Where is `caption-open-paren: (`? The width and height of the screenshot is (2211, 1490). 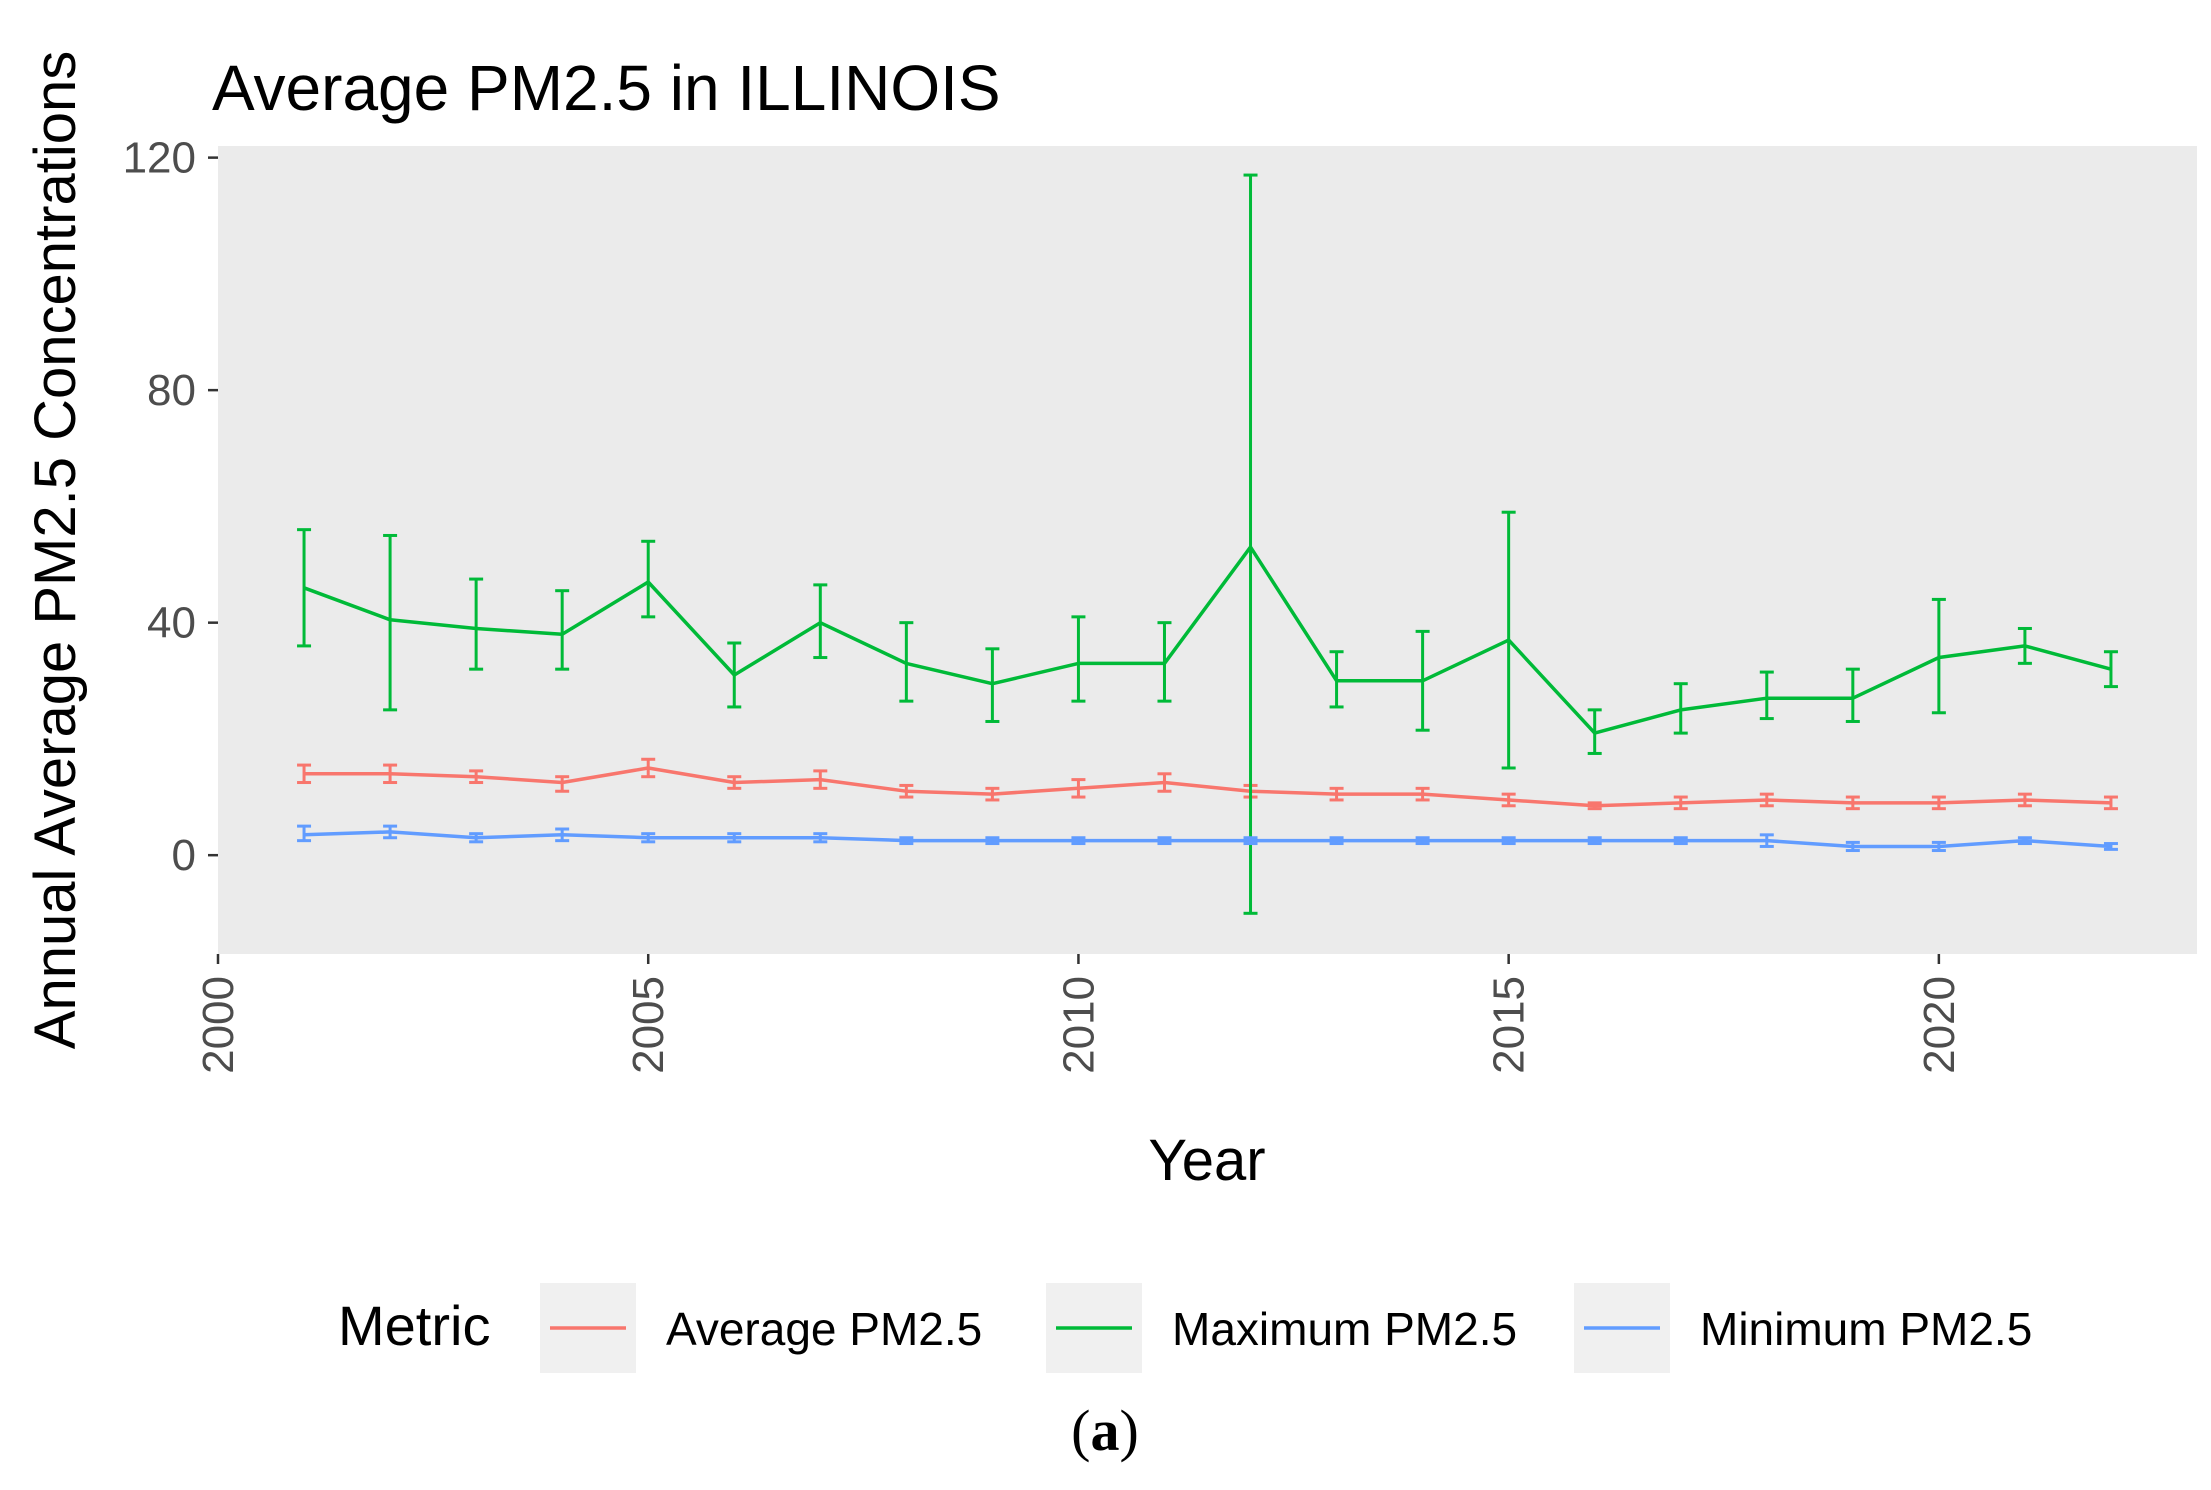 caption-open-paren: ( is located at coordinates (1080, 1430).